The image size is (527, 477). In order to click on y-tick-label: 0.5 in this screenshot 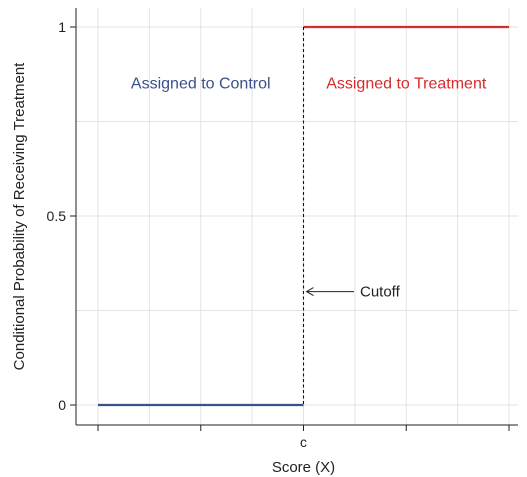, I will do `click(57, 216)`.